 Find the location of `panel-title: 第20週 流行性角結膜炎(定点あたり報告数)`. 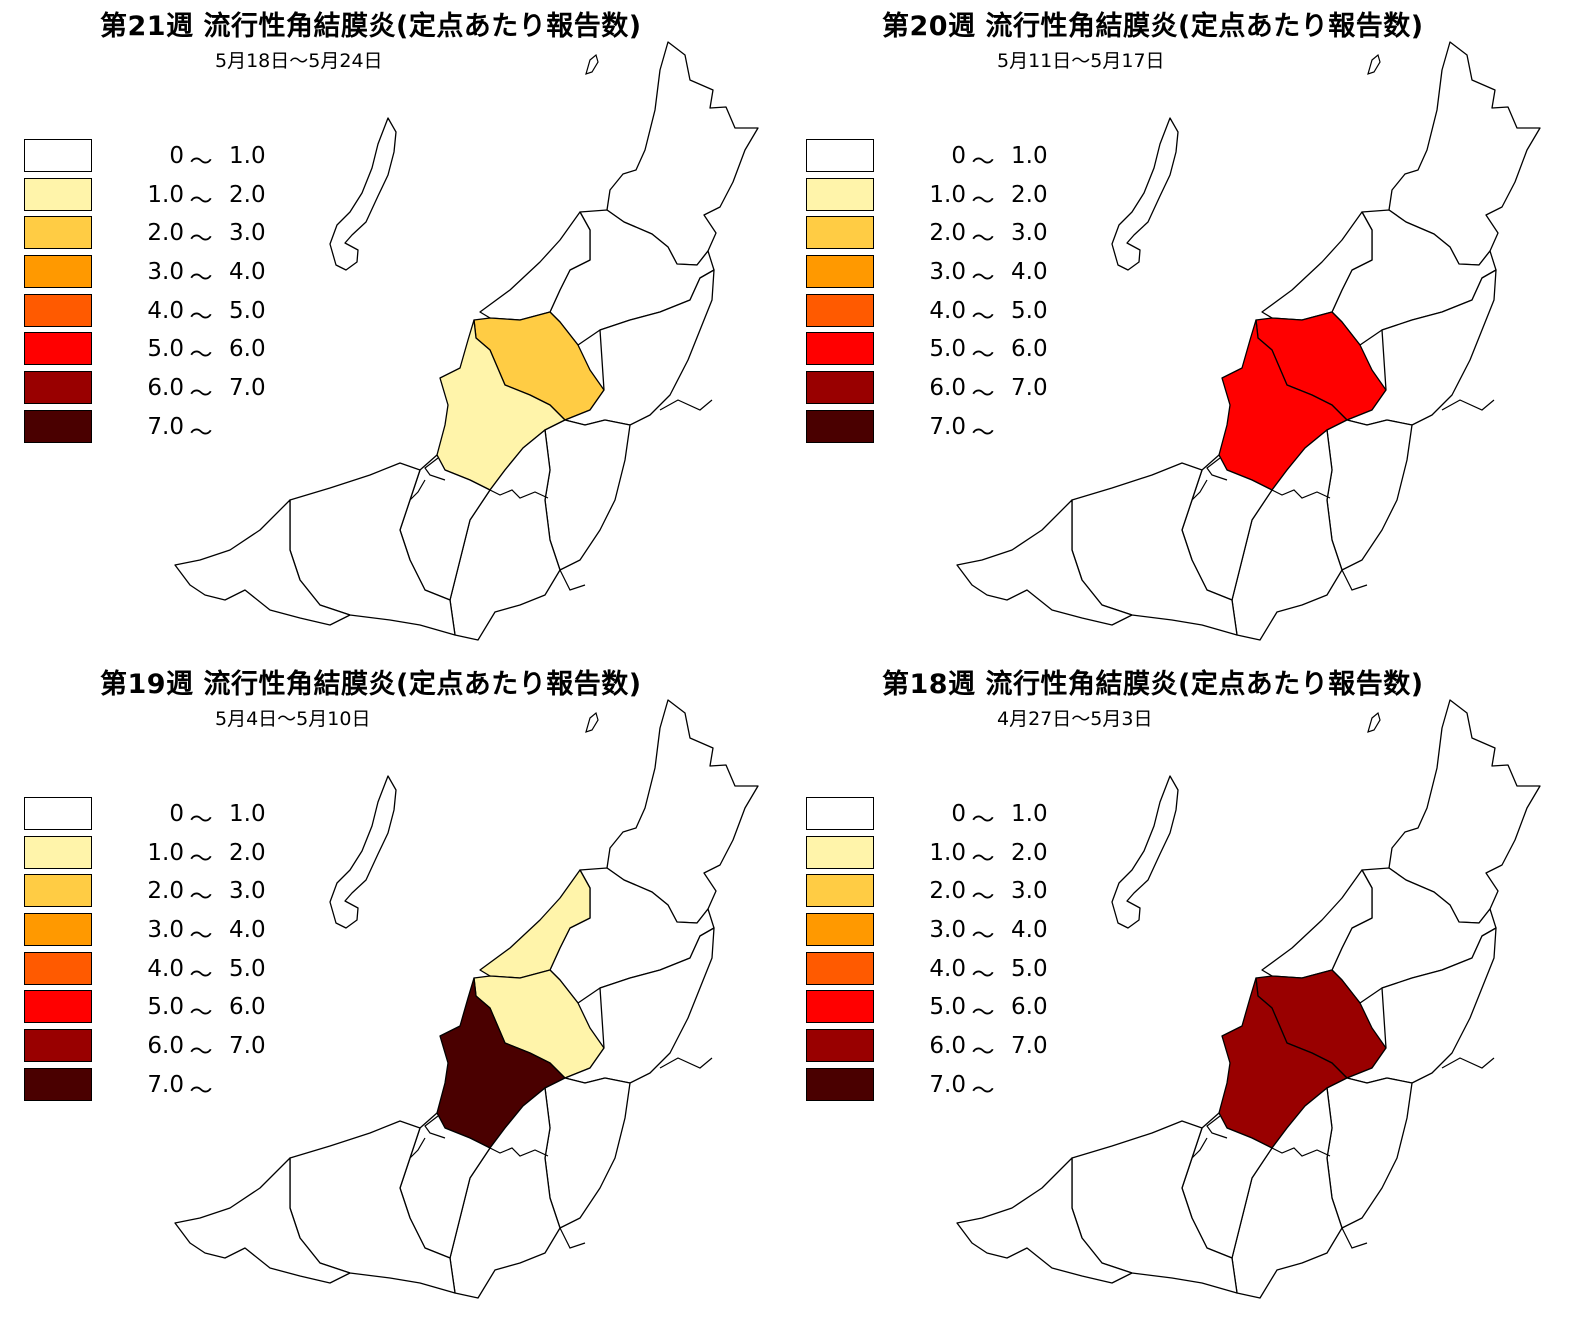

panel-title: 第20週 流行性角結膜炎(定点あたり報告数) is located at coordinates (1153, 26).